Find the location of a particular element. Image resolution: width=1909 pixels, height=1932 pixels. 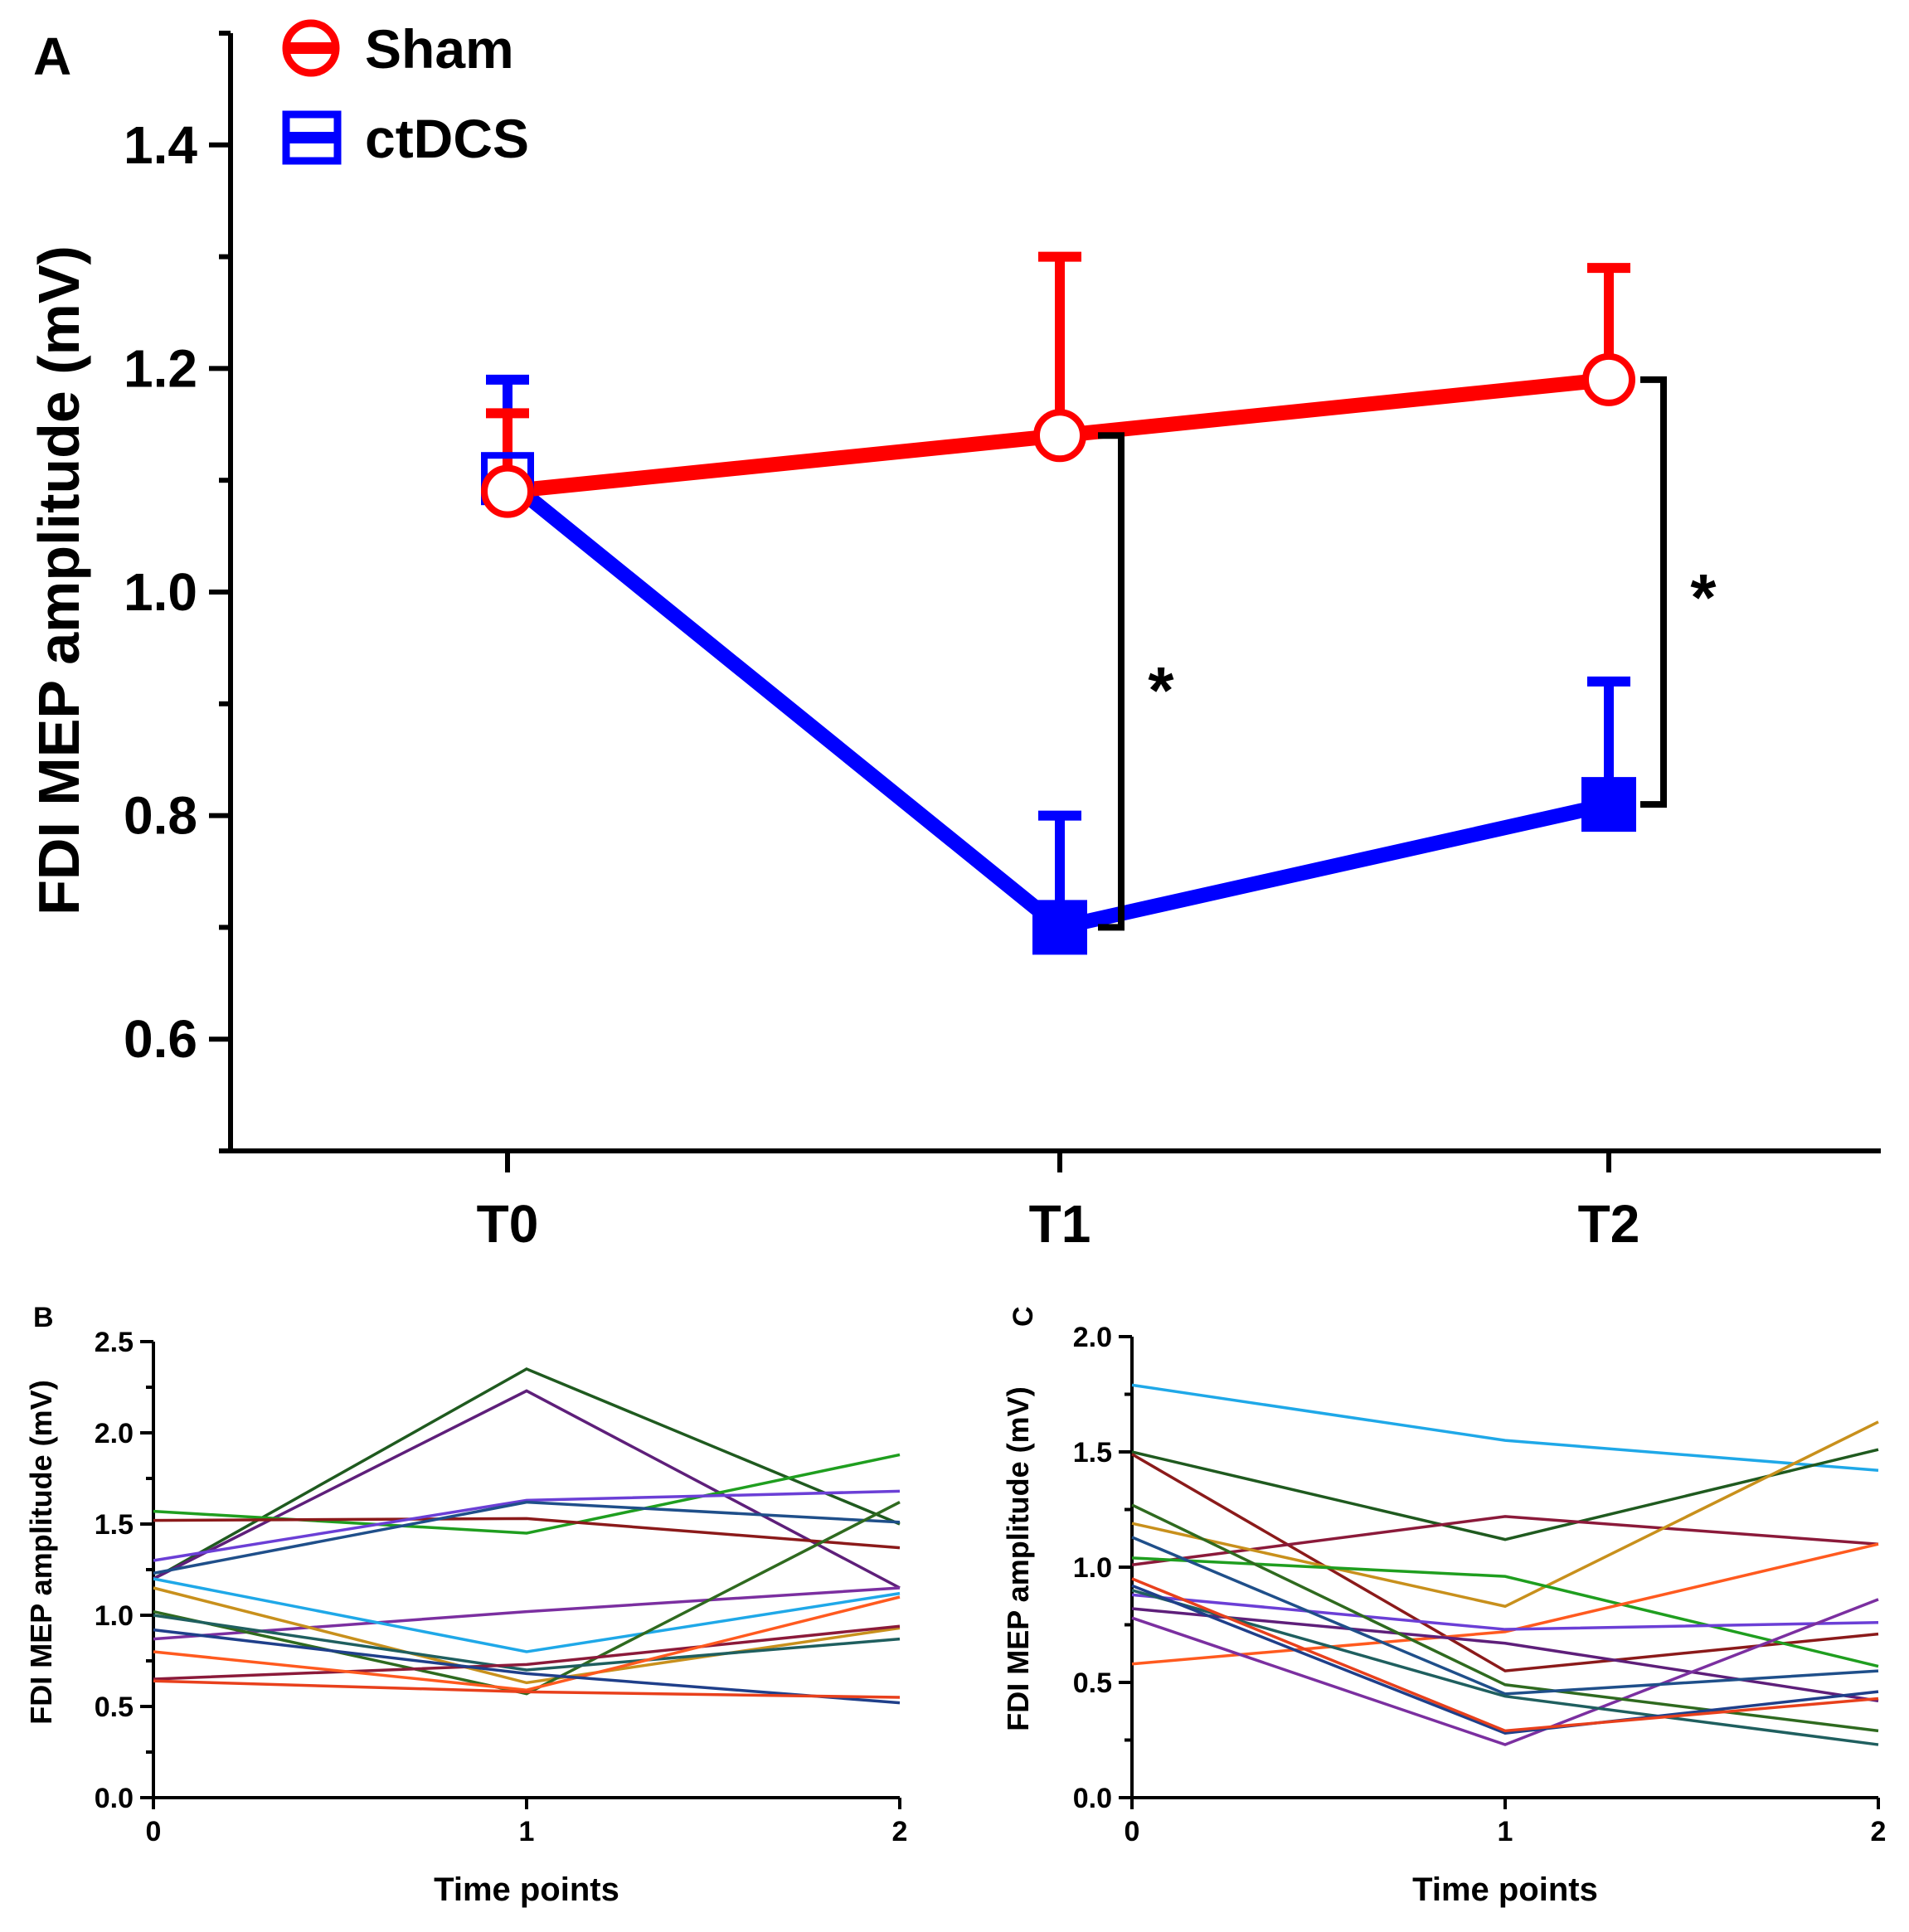

panel-a-y-axis-label: FDI MEP amplitude (mV) is located at coordinates (59, 580).